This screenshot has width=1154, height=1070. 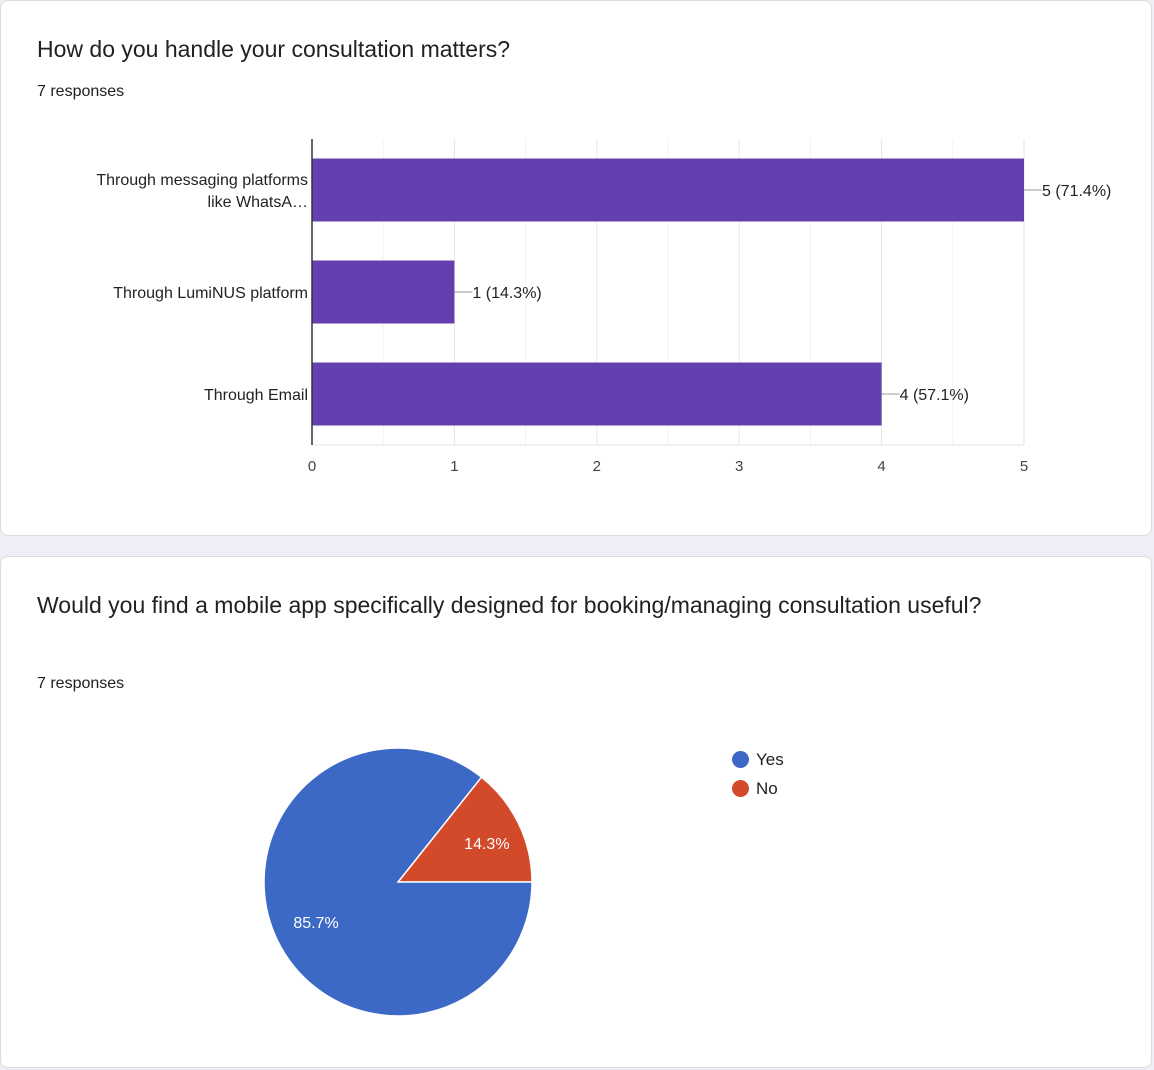 What do you see at coordinates (210, 293) in the screenshot?
I see `category-label: Through LumiNUS platform` at bounding box center [210, 293].